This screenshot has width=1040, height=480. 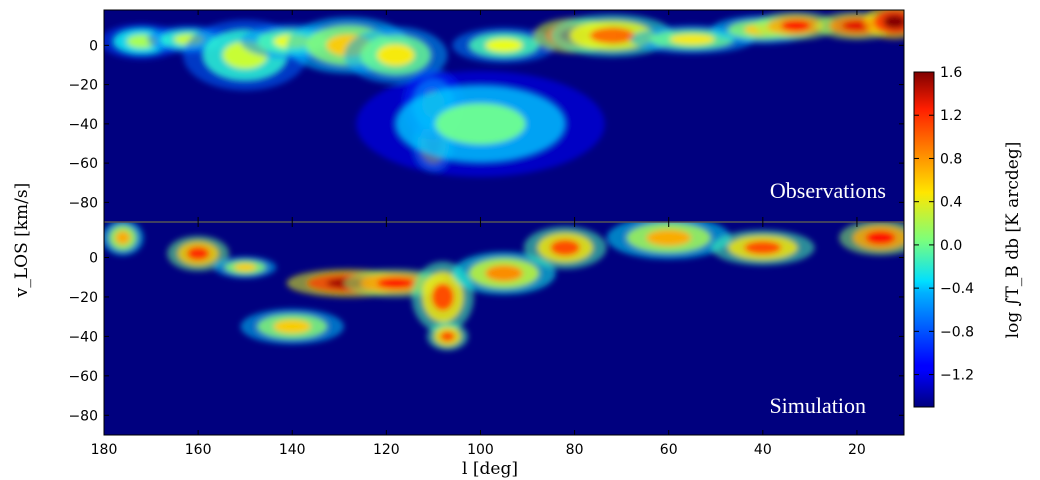 I want to click on x-tick-label: 40, so click(x=763, y=450).